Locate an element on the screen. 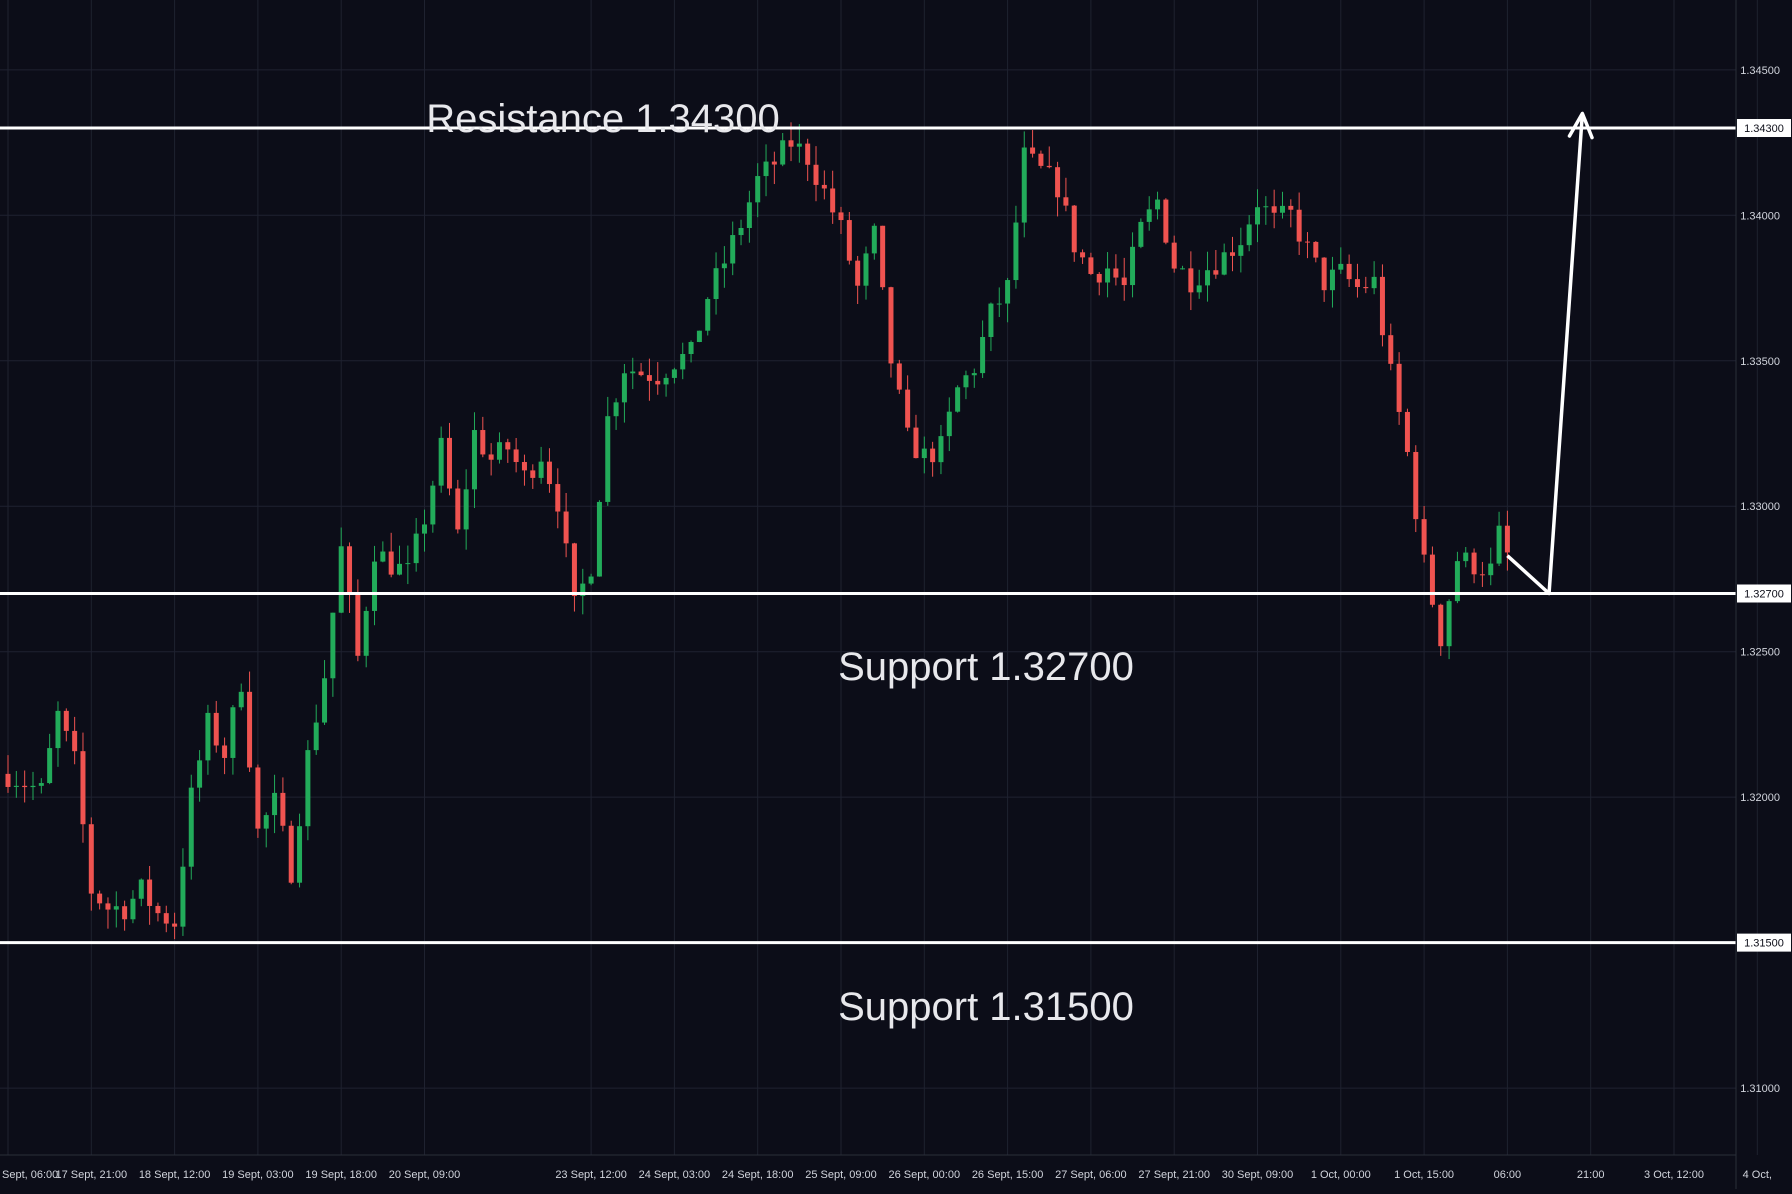  x-tick-label: 18 Sept, 12:00 is located at coordinates (175, 1175).